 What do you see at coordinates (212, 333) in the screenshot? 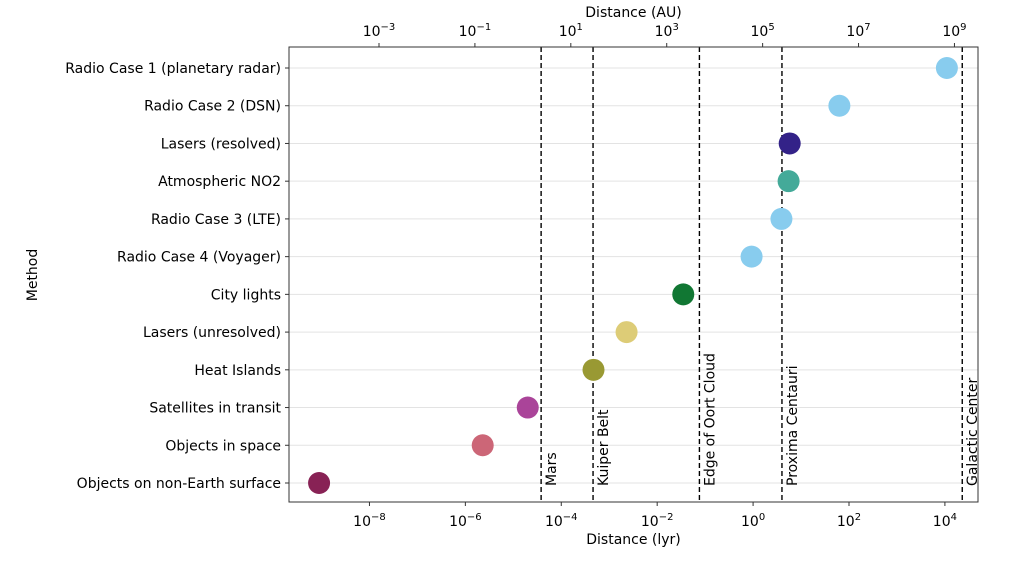
I see `y-tick-label: Lasers (unresolved)` at bounding box center [212, 333].